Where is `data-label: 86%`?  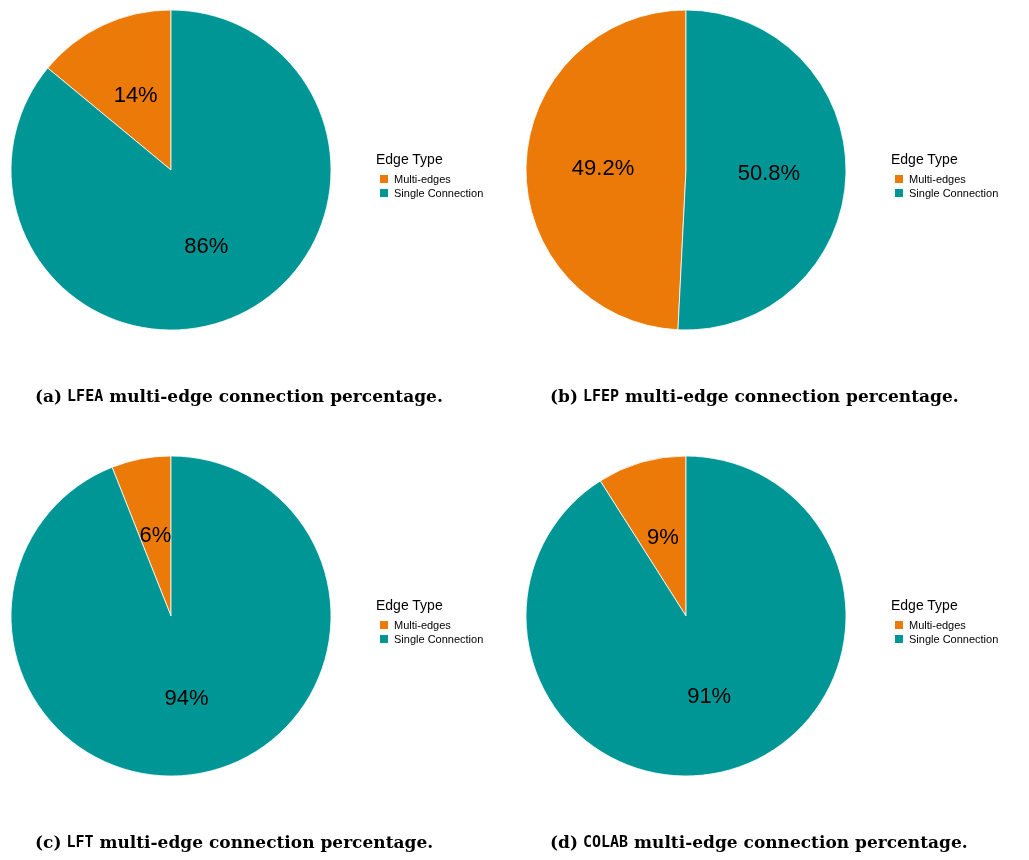
data-label: 86% is located at coordinates (206, 245).